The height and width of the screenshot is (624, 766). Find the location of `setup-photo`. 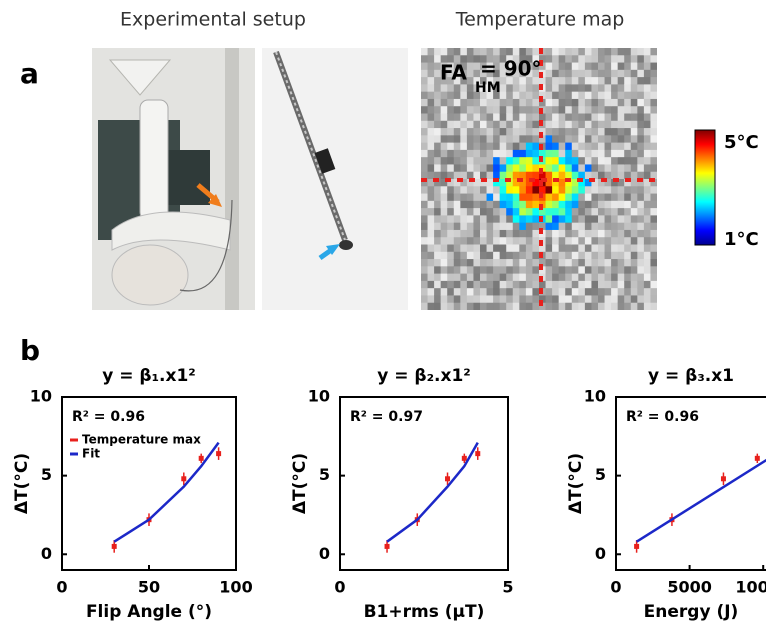

setup-photo is located at coordinates (173, 179).